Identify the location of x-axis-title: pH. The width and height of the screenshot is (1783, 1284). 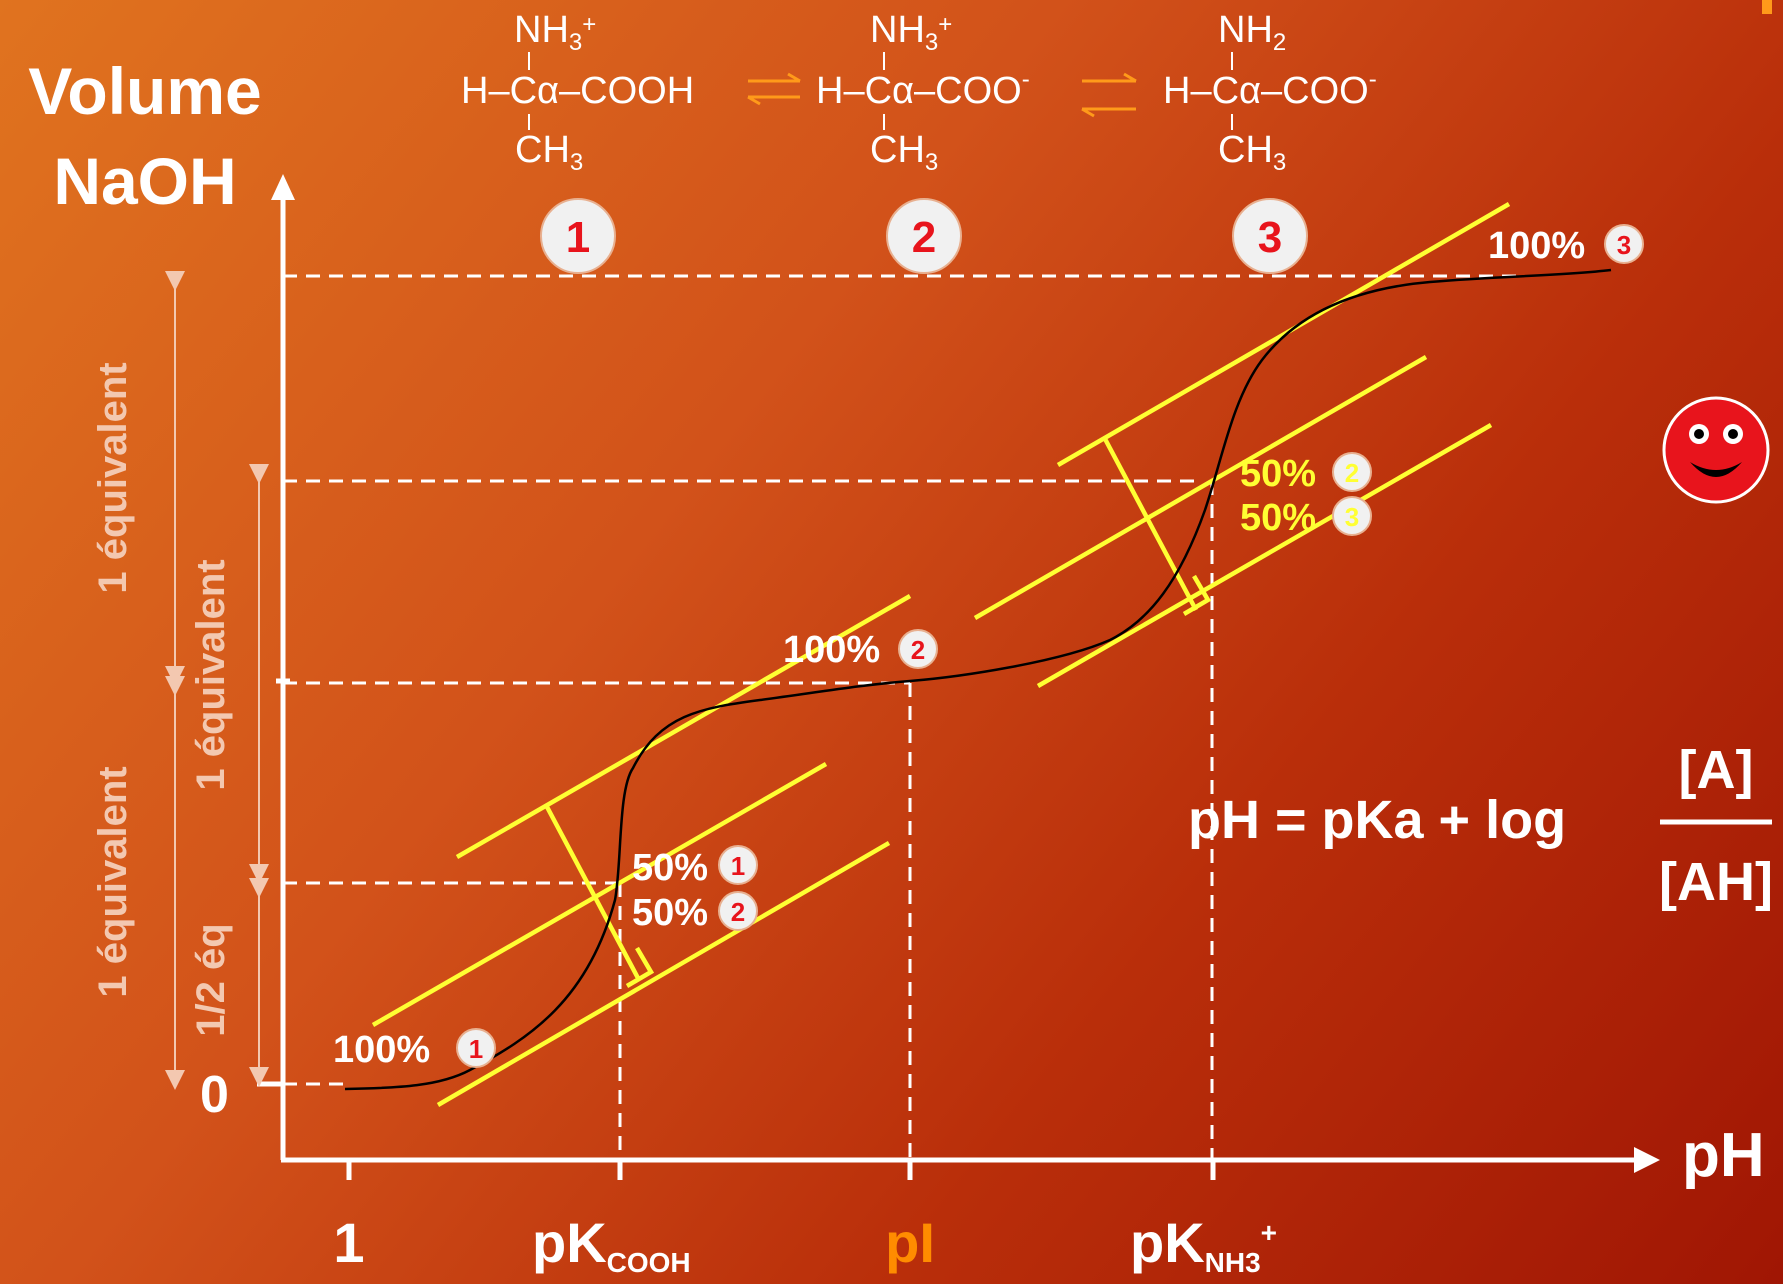
(1723, 1155).